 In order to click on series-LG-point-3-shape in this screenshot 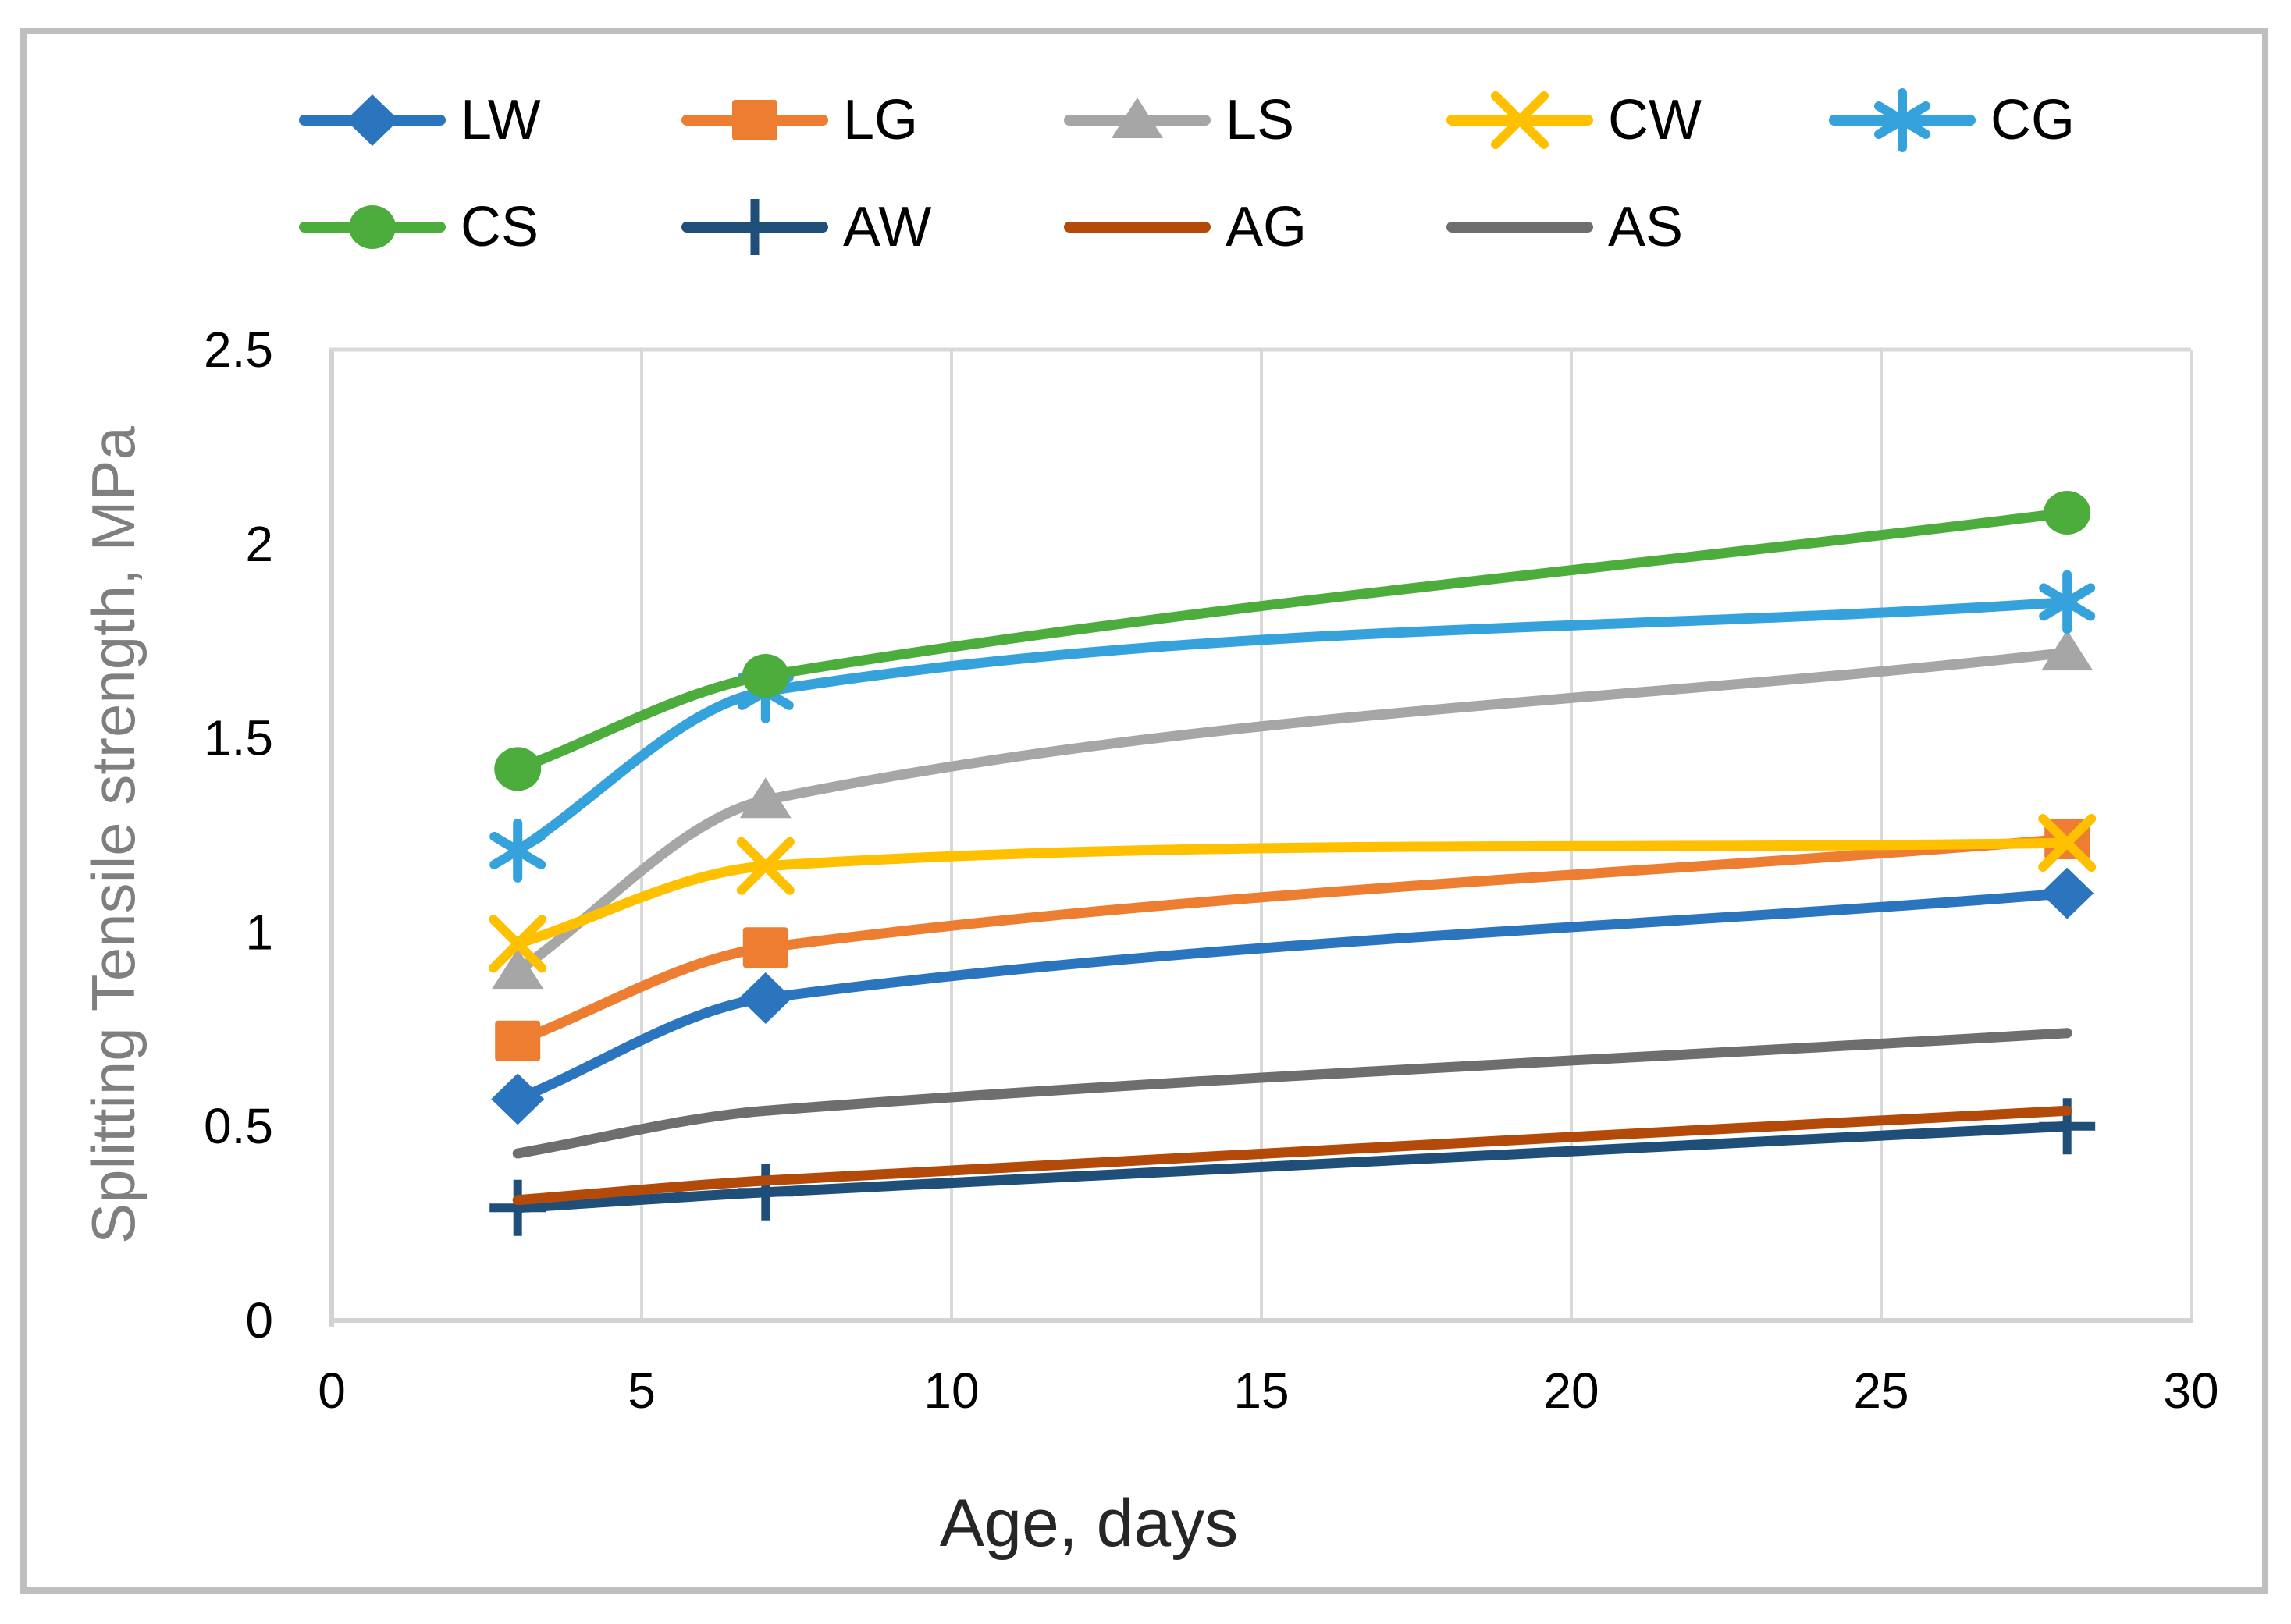, I will do `click(518, 1040)`.